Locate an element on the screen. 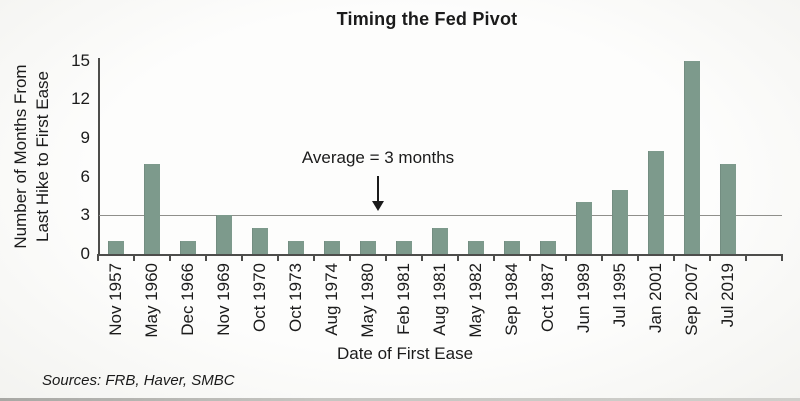 The height and width of the screenshot is (401, 800). y-tick-label: 6 is located at coordinates (85, 176).